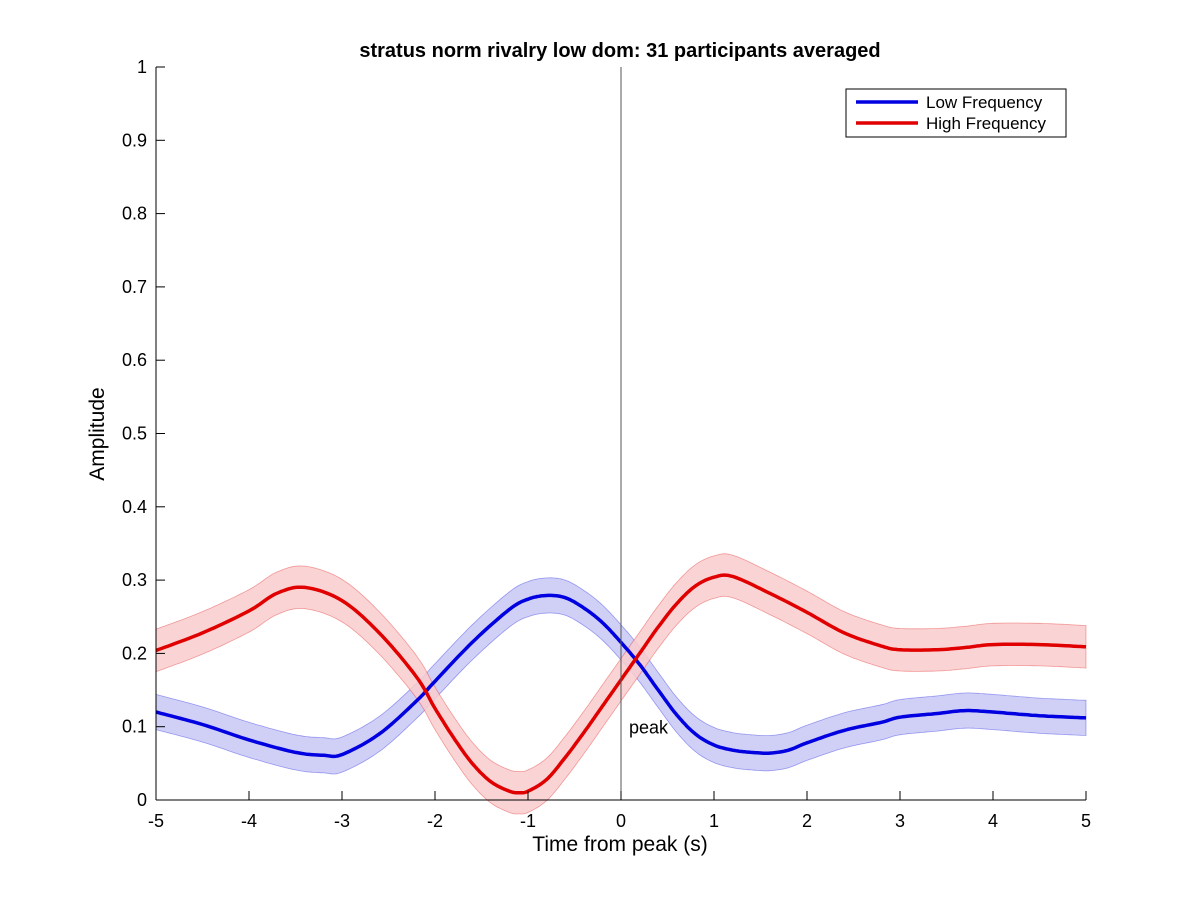 The image size is (1200, 905). What do you see at coordinates (619, 844) in the screenshot?
I see `x-axis-label: Time from peak (s)` at bounding box center [619, 844].